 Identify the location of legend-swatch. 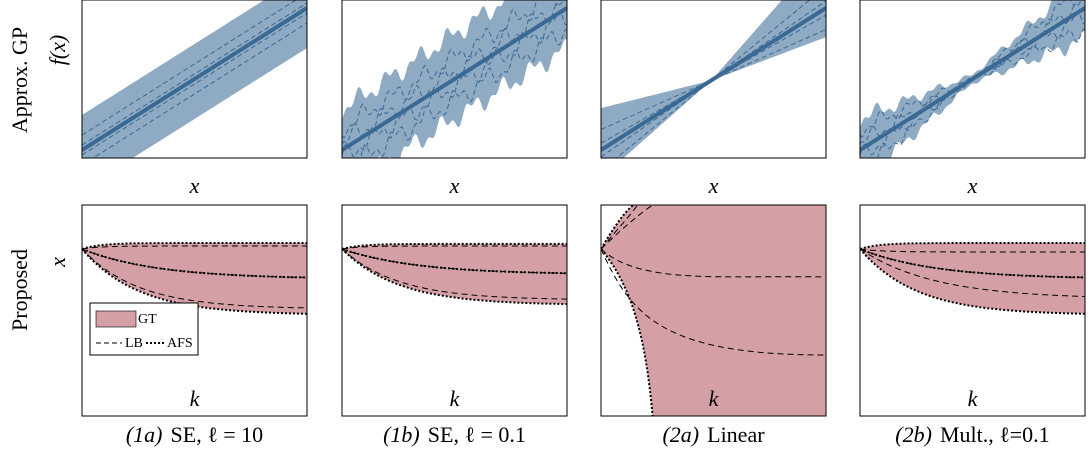
(116, 319).